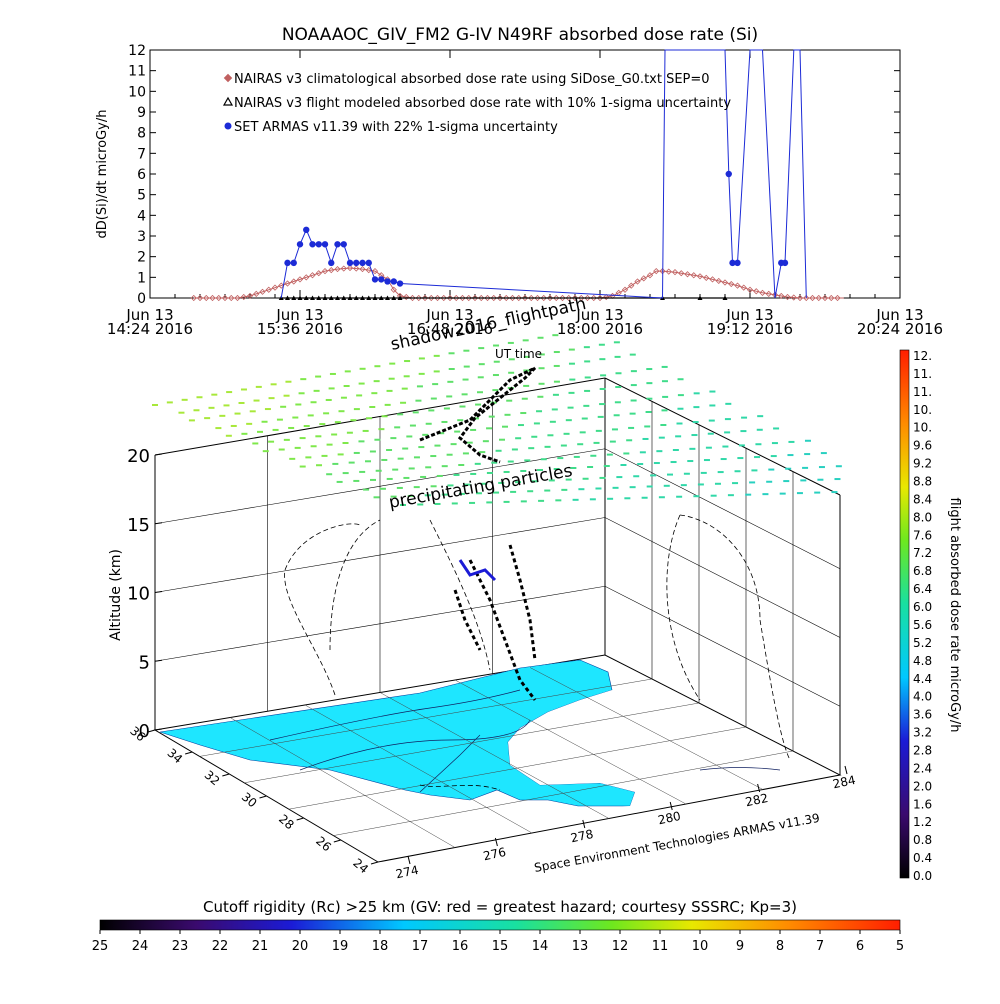 This screenshot has height=1004, width=1000. What do you see at coordinates (138, 525) in the screenshot?
I see `z-tick-label: 15` at bounding box center [138, 525].